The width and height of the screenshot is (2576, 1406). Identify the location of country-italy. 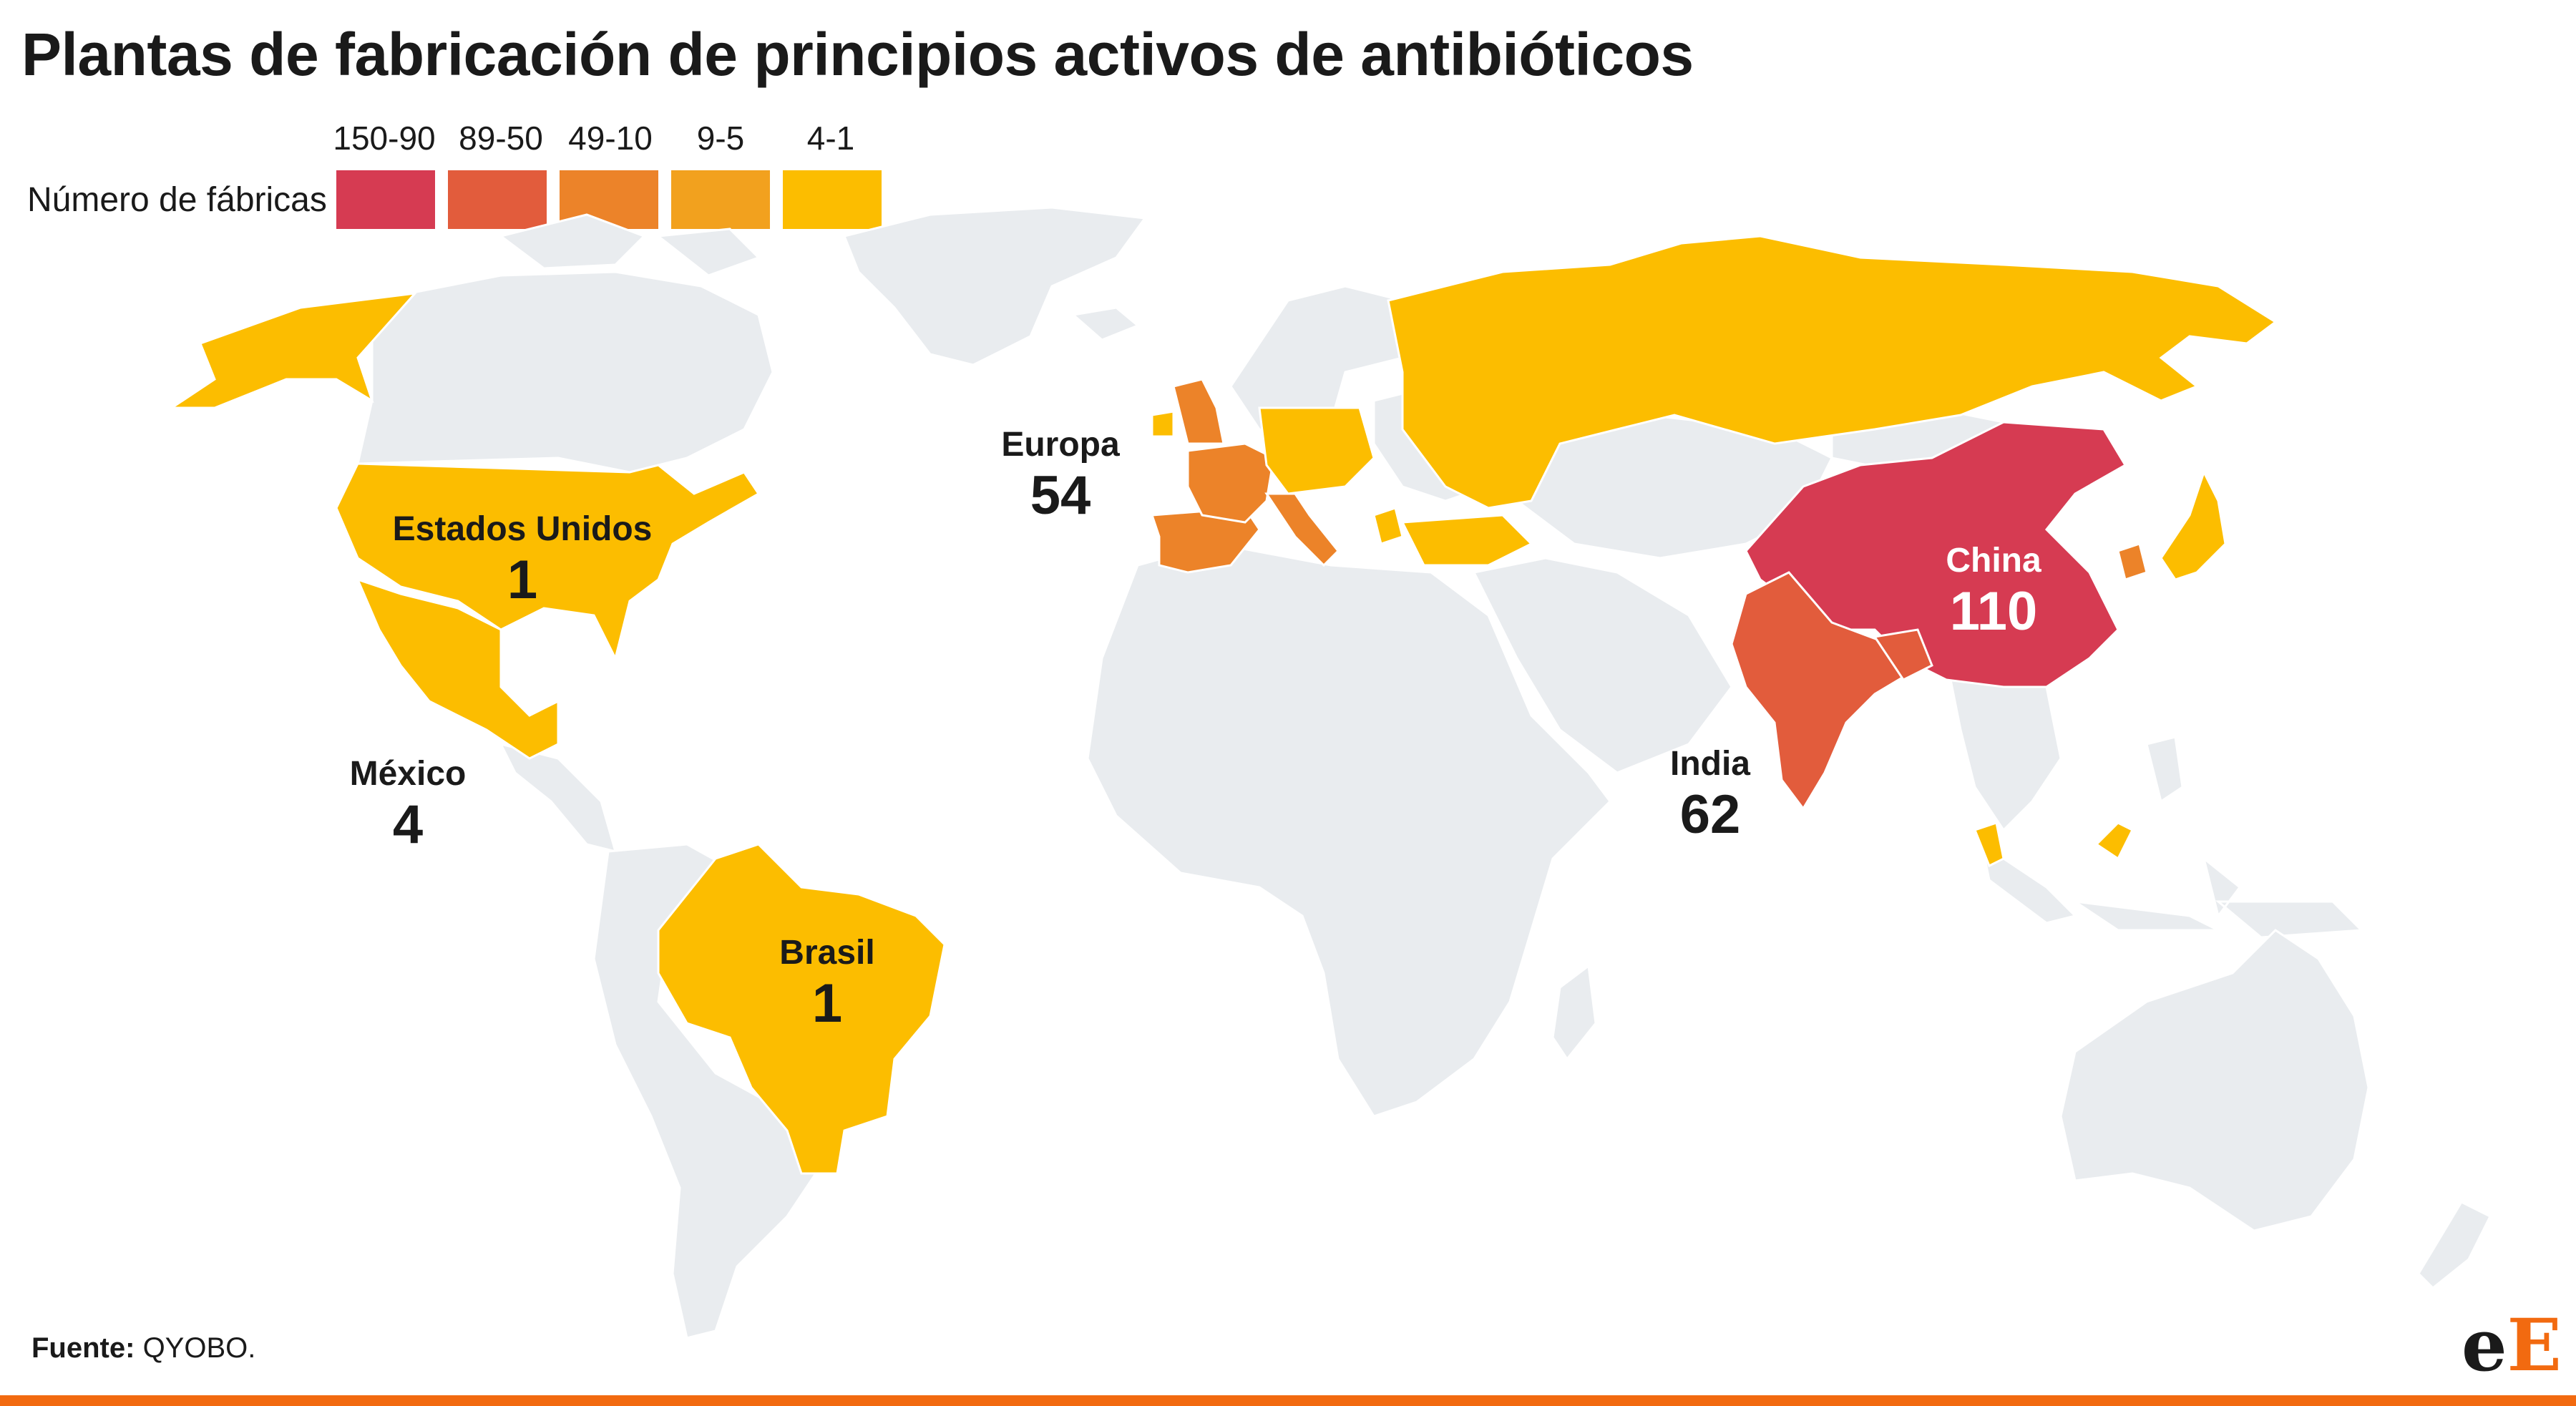
(1302, 529).